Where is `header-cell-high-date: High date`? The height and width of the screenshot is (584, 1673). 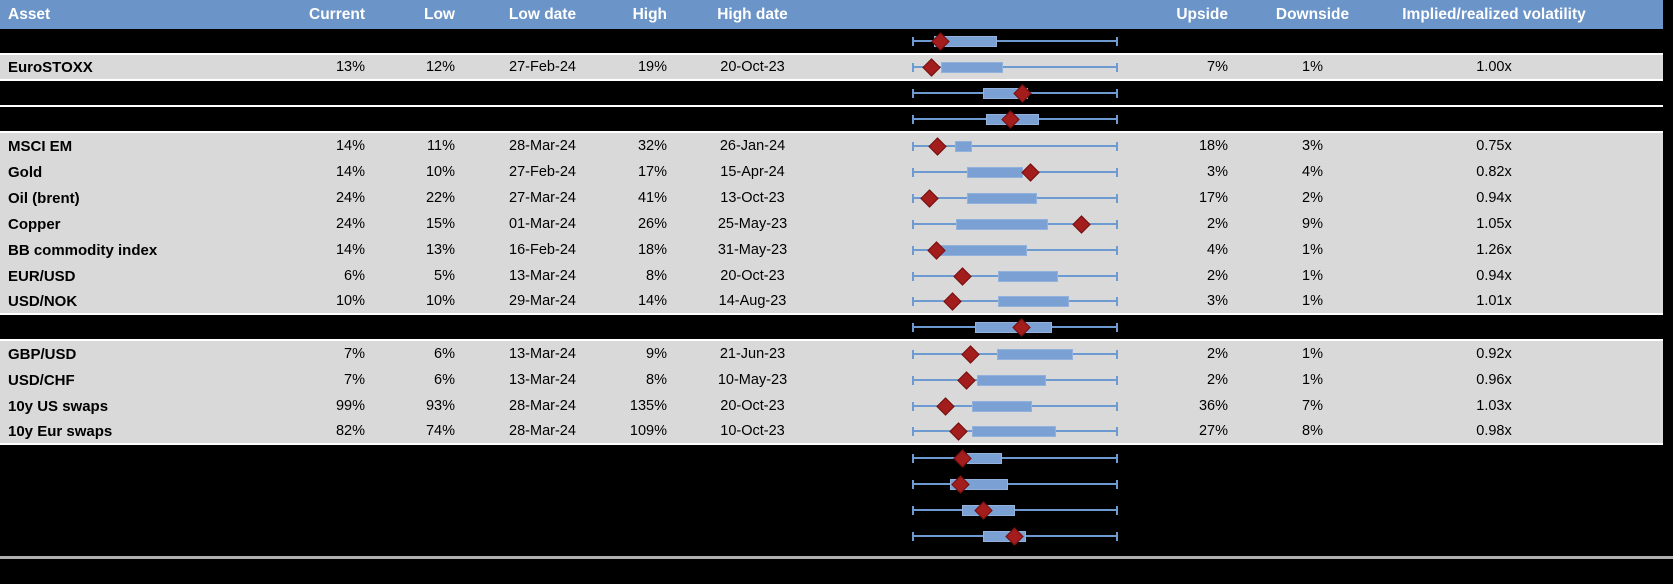
header-cell-high-date: High date is located at coordinates (752, 14).